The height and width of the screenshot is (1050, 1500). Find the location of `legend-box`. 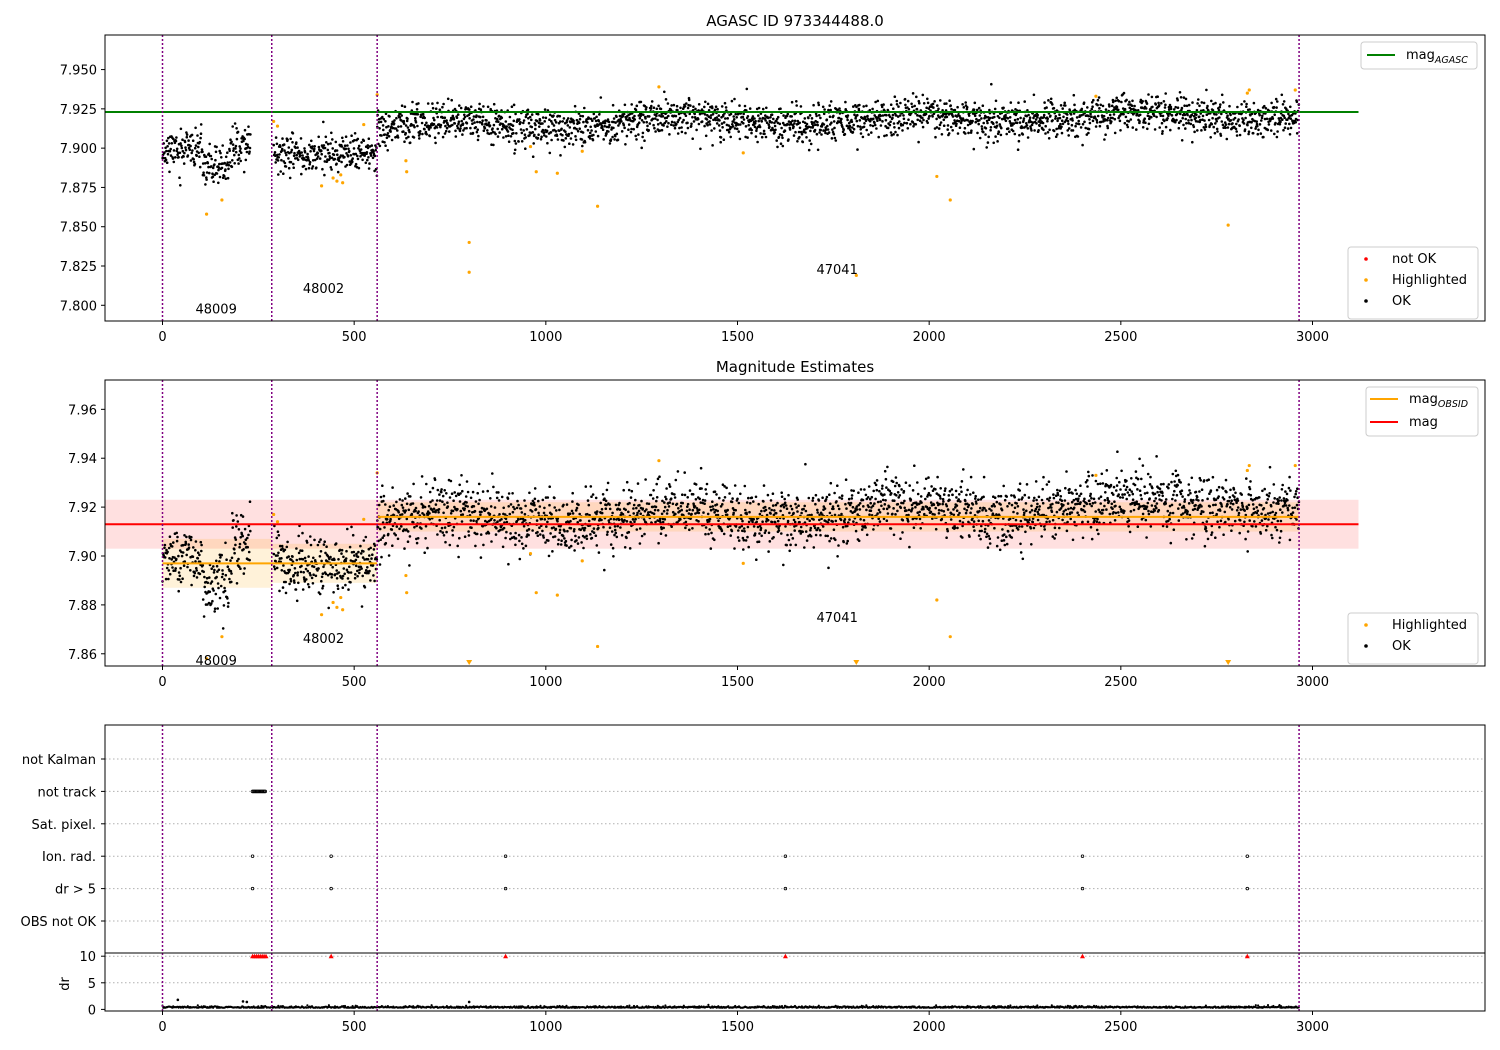

legend-box is located at coordinates (1413, 638).